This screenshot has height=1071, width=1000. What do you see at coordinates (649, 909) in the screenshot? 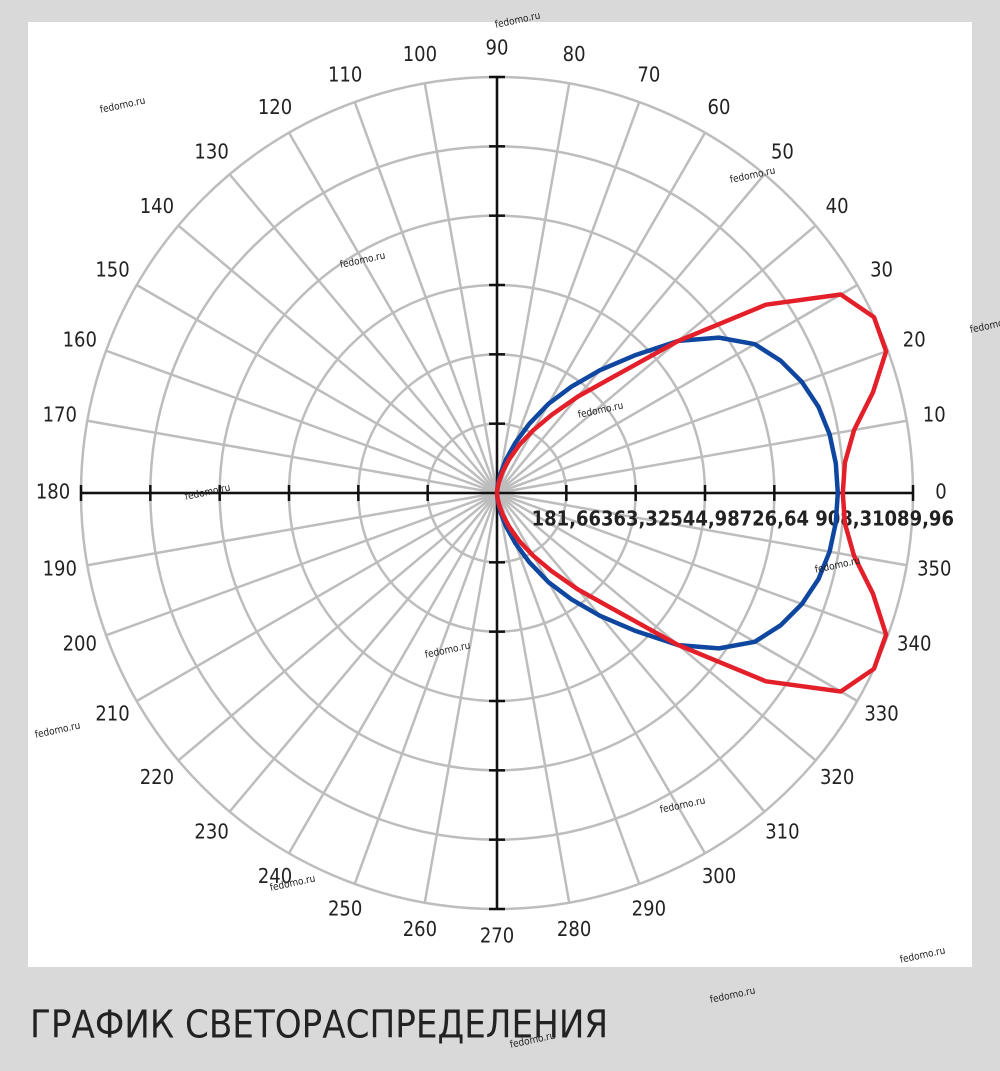
I see `angle-tick-label: 290` at bounding box center [649, 909].